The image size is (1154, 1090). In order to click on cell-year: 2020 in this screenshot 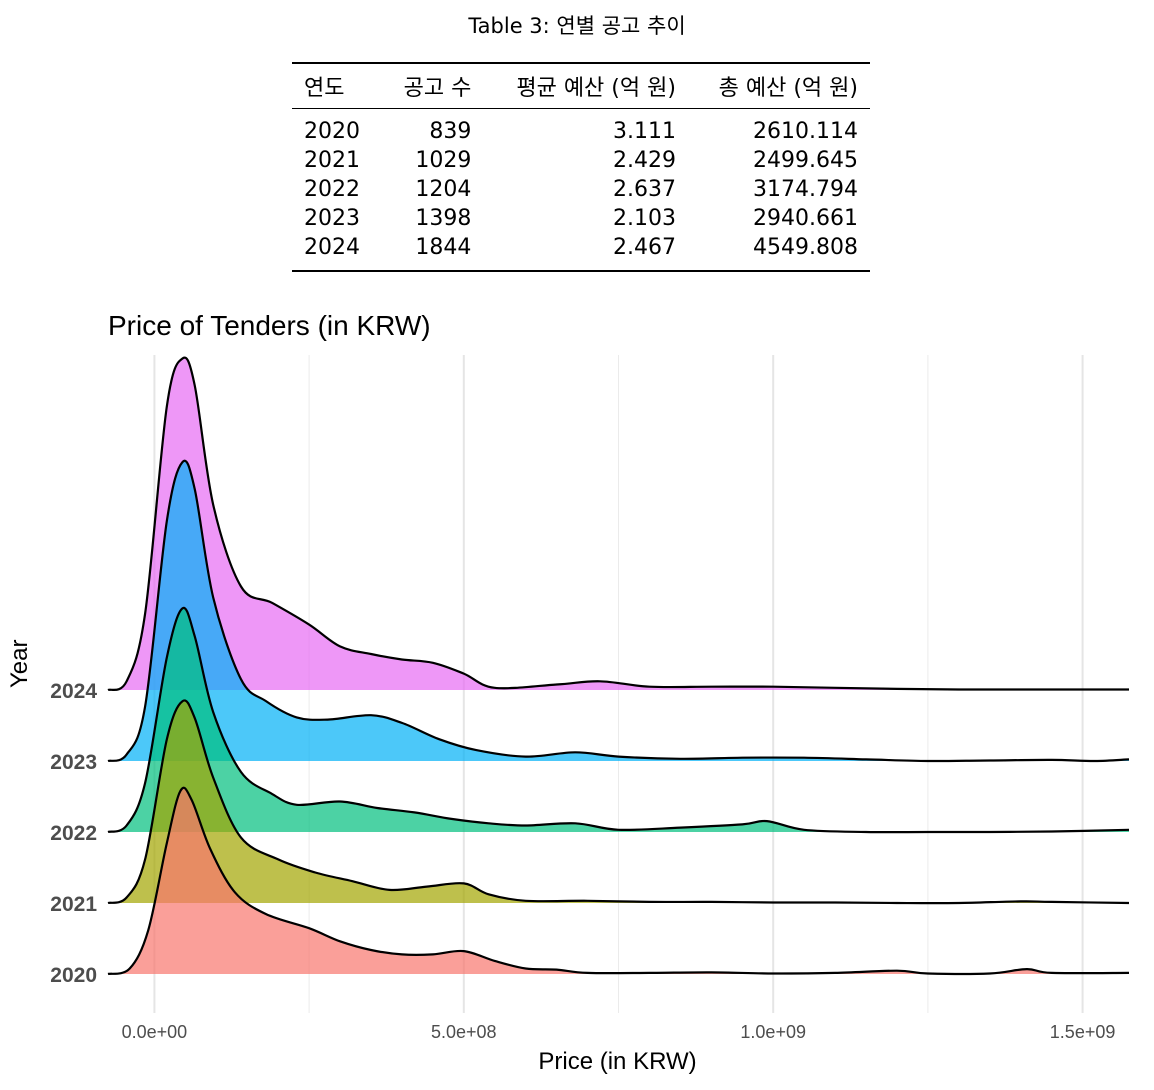, I will do `click(332, 131)`.